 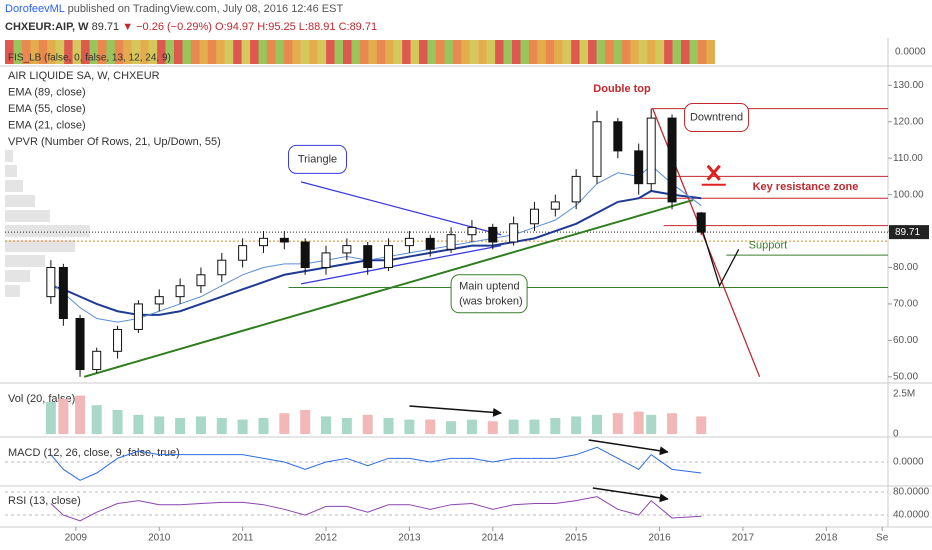 What do you see at coordinates (114, 142) in the screenshot?
I see `legend-entry: VPVR (Number Of Rows, 21, Up/Down, 55)` at bounding box center [114, 142].